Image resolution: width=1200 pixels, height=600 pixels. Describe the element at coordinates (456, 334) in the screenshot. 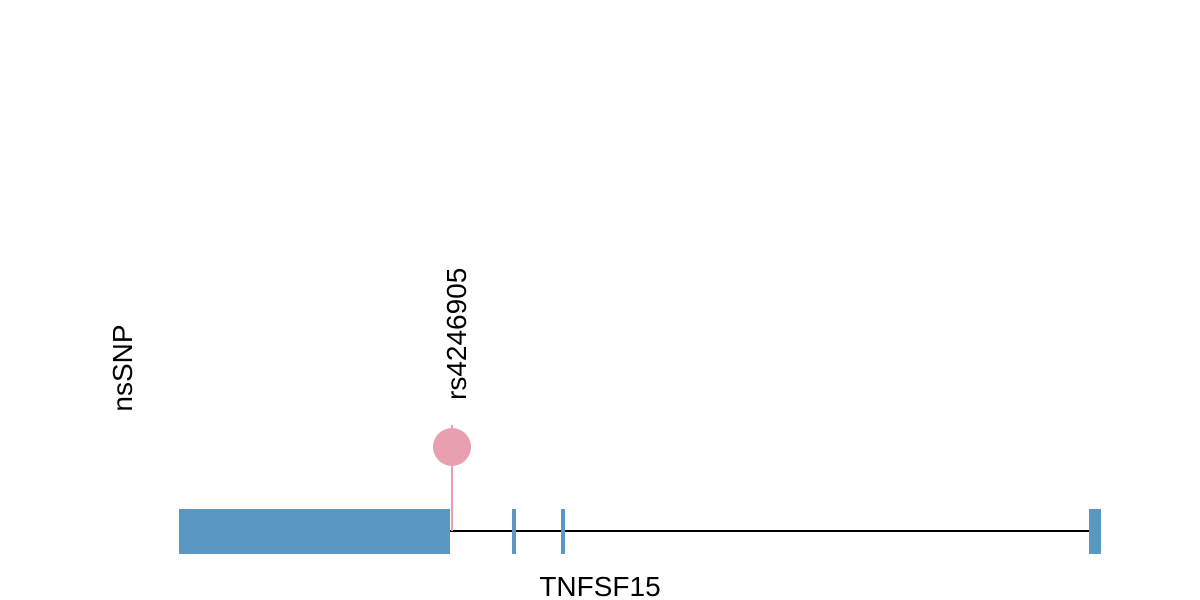

I see `snp-label: rs4246905` at that location.